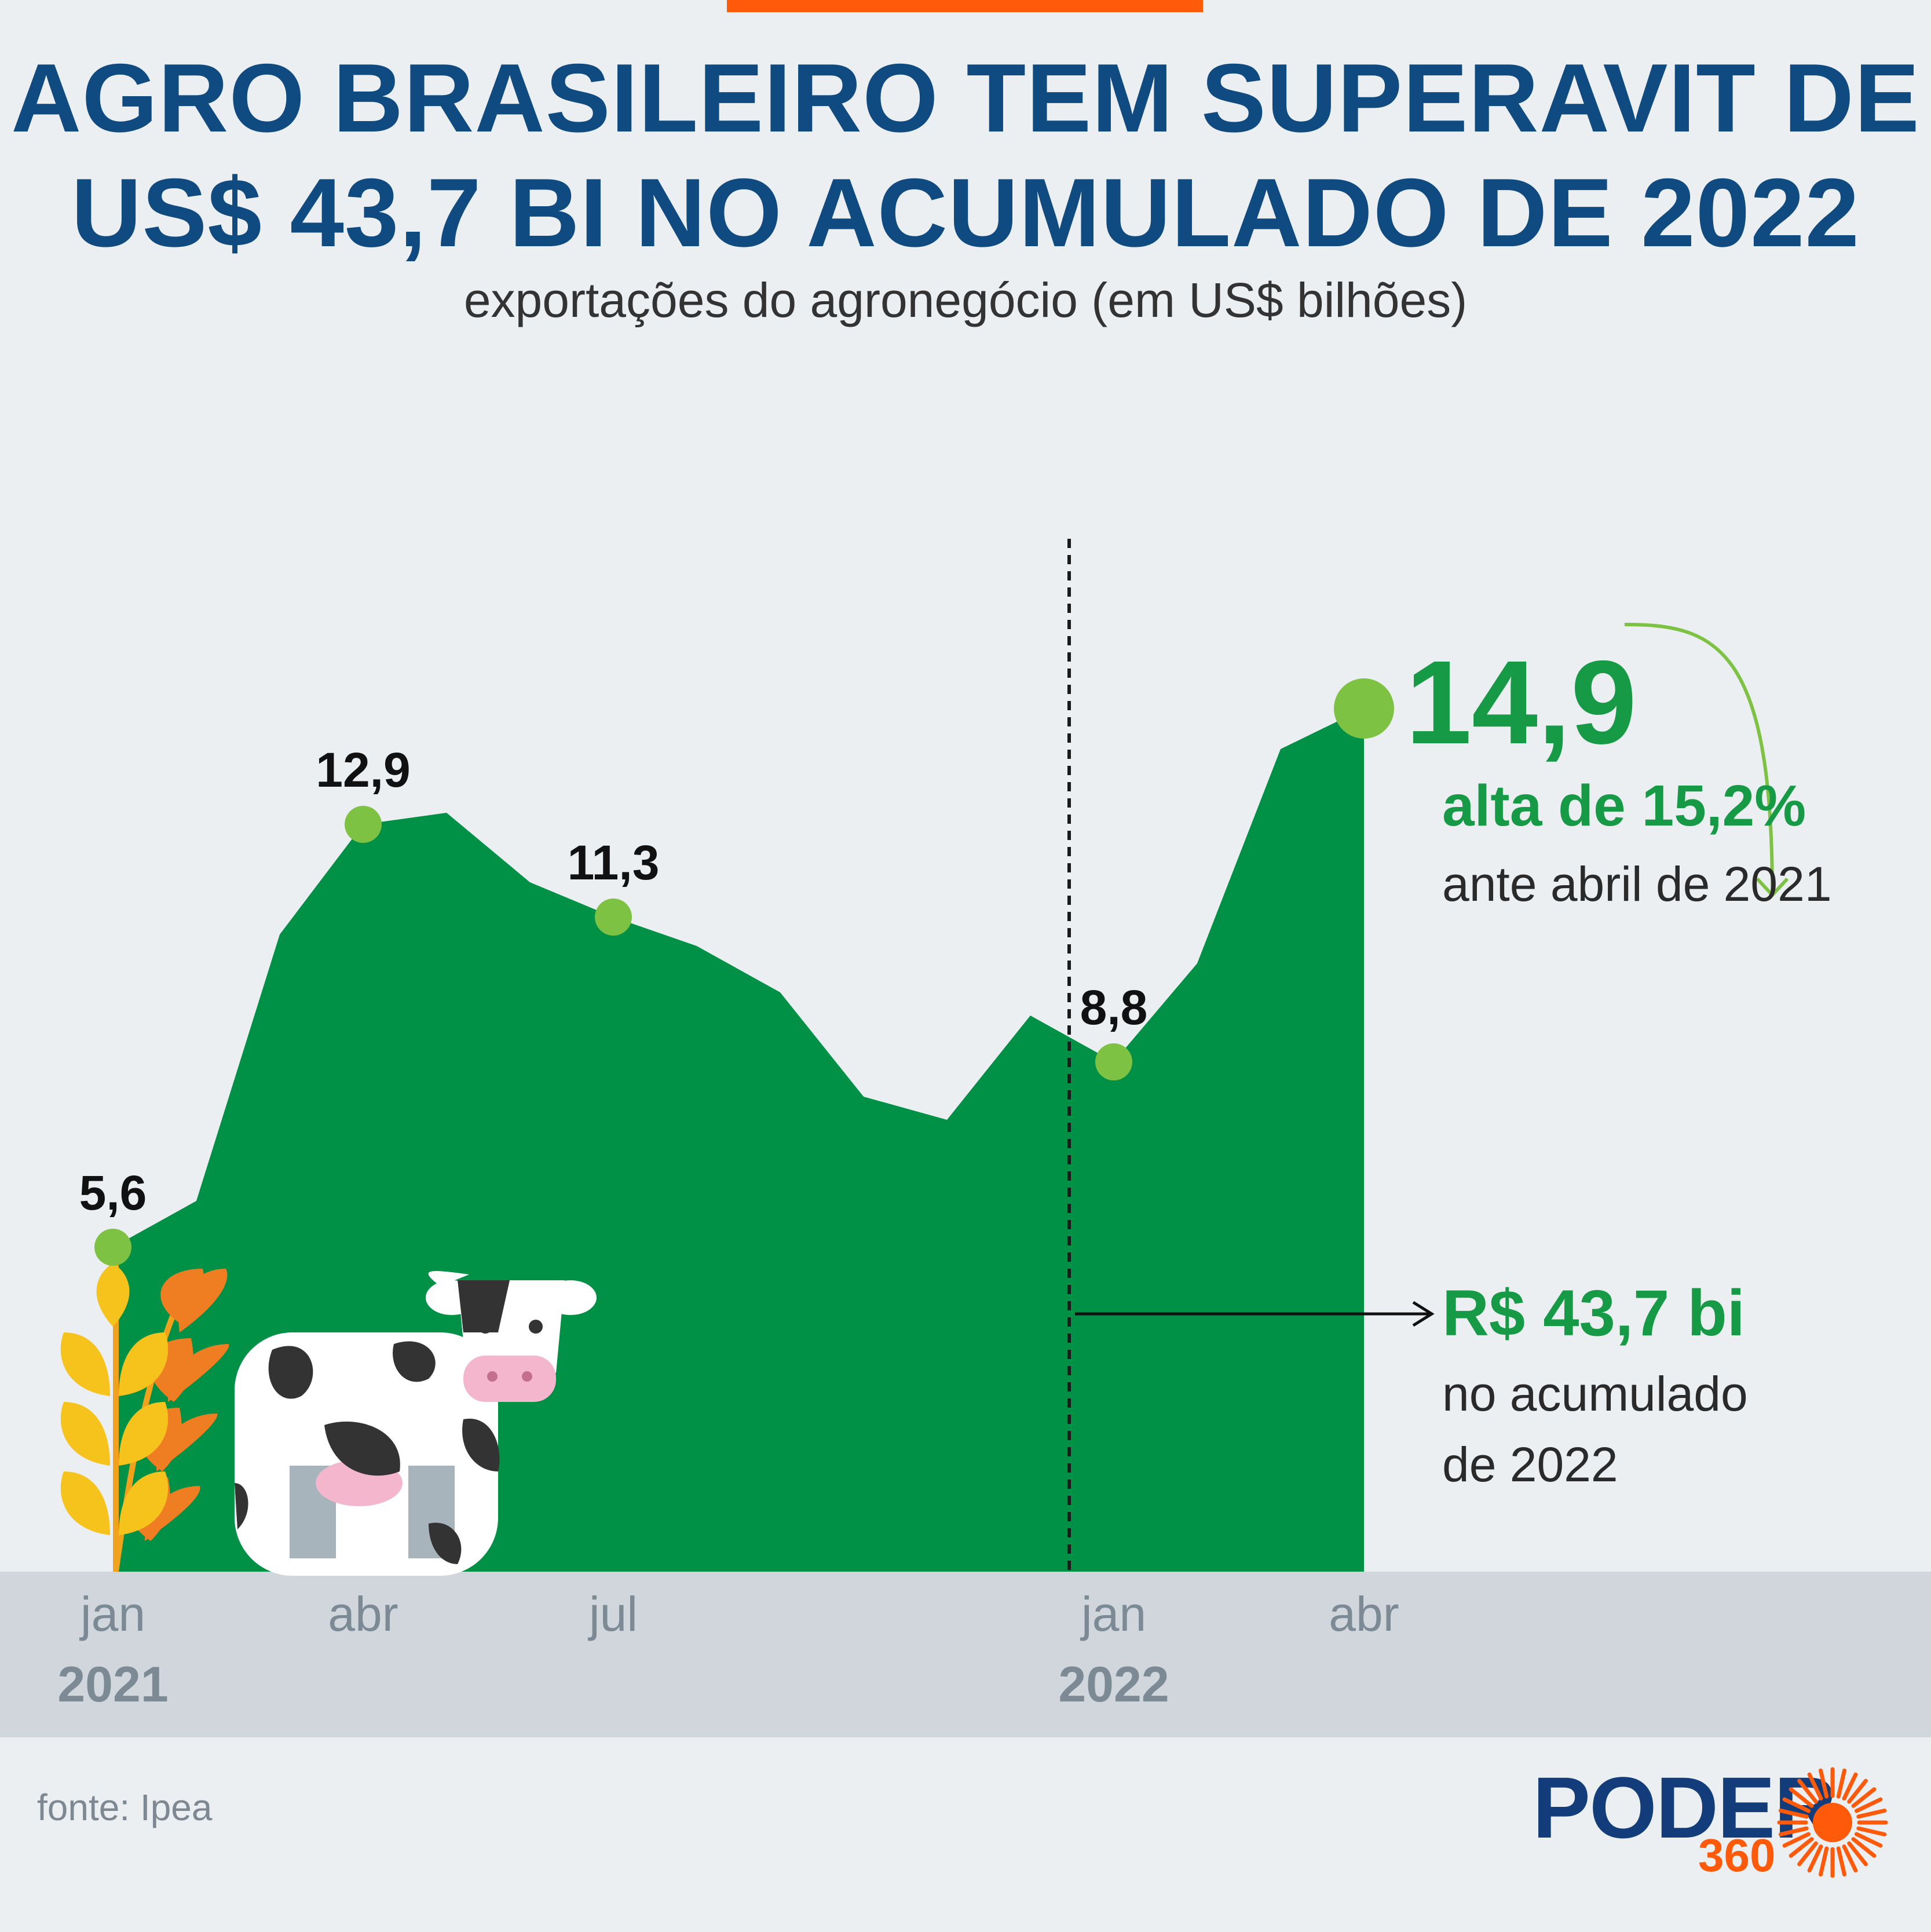 The image size is (1931, 1932). I want to click on total-annotation-note-1: no acumulado, so click(1595, 1394).